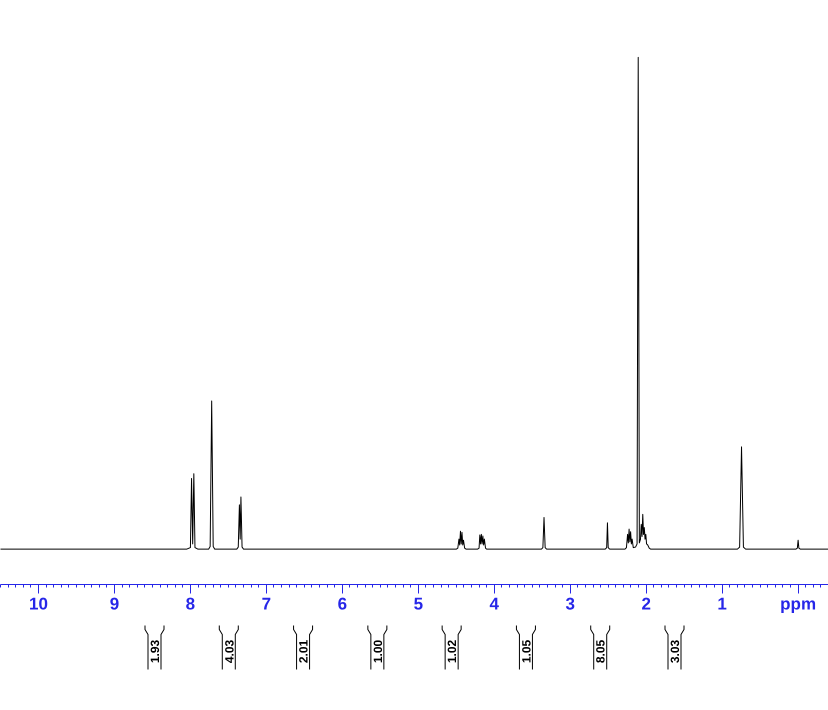 The height and width of the screenshot is (710, 828). What do you see at coordinates (191, 604) in the screenshot?
I see `x-tick-label: 8` at bounding box center [191, 604].